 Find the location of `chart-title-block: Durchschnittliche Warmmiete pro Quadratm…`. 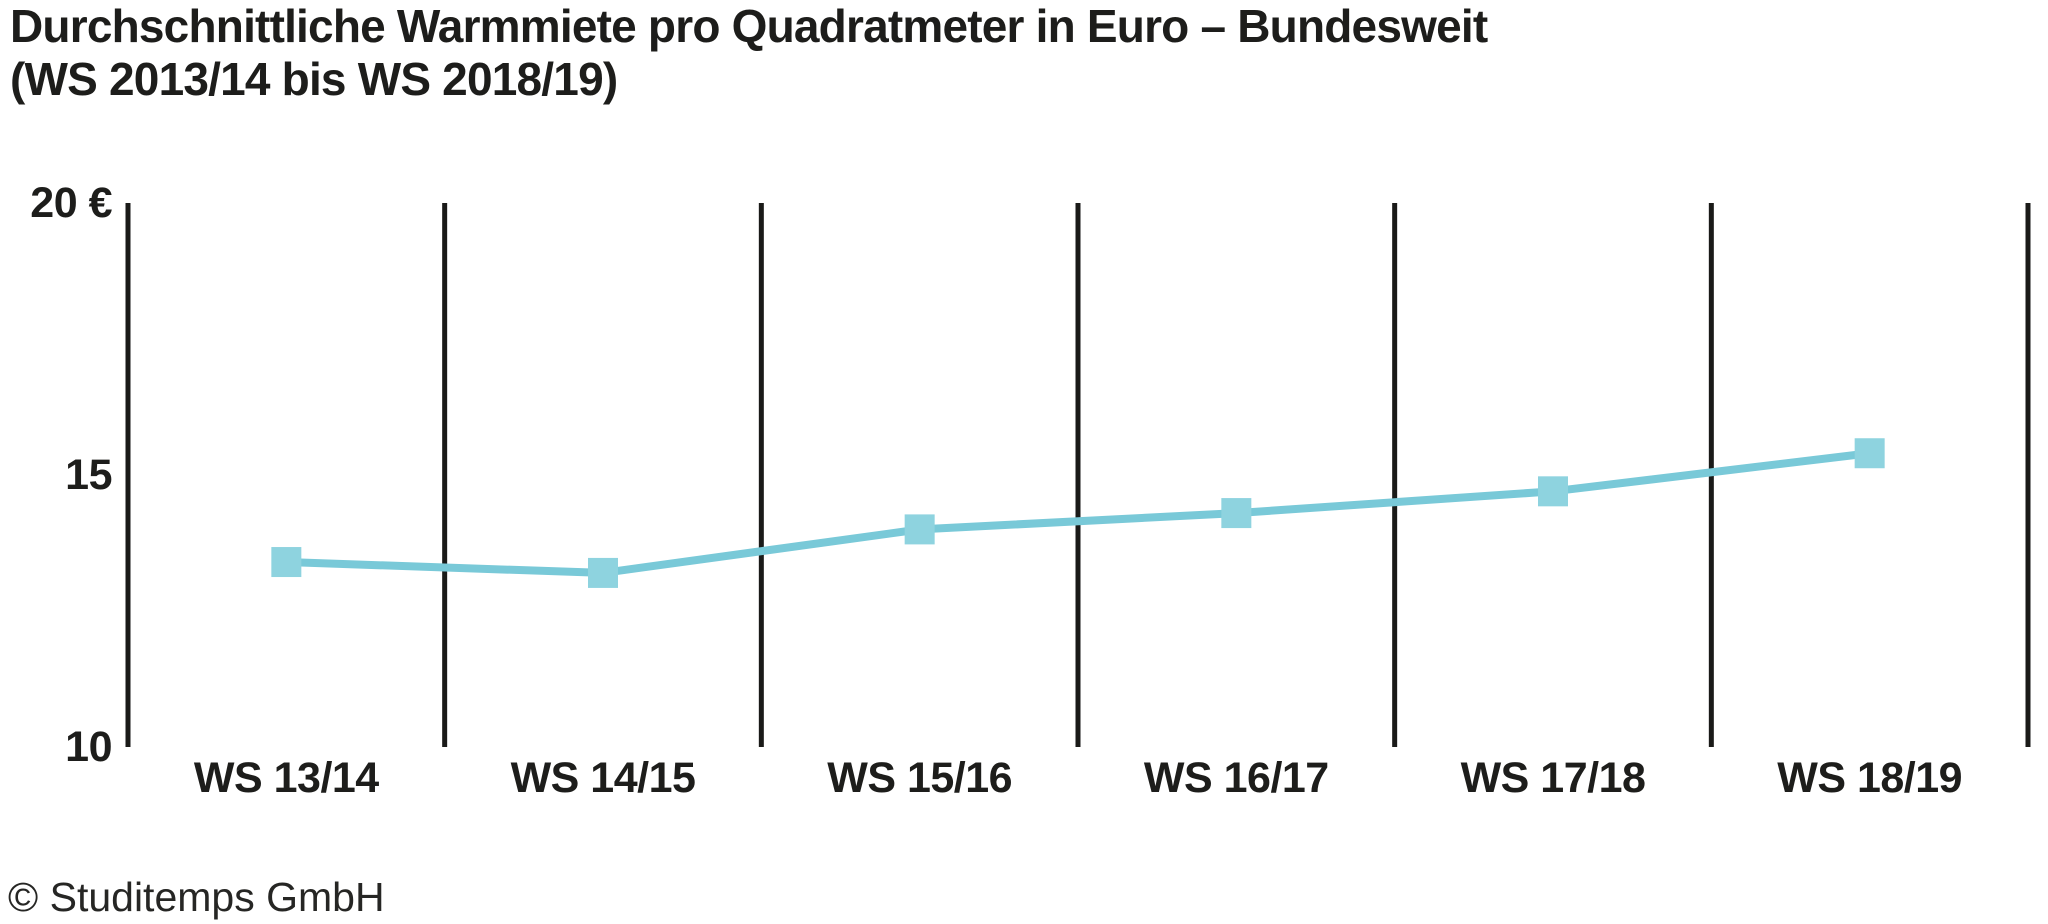

chart-title-block: Durchschnittliche Warmmiete pro Quadratm… is located at coordinates (749, 53).